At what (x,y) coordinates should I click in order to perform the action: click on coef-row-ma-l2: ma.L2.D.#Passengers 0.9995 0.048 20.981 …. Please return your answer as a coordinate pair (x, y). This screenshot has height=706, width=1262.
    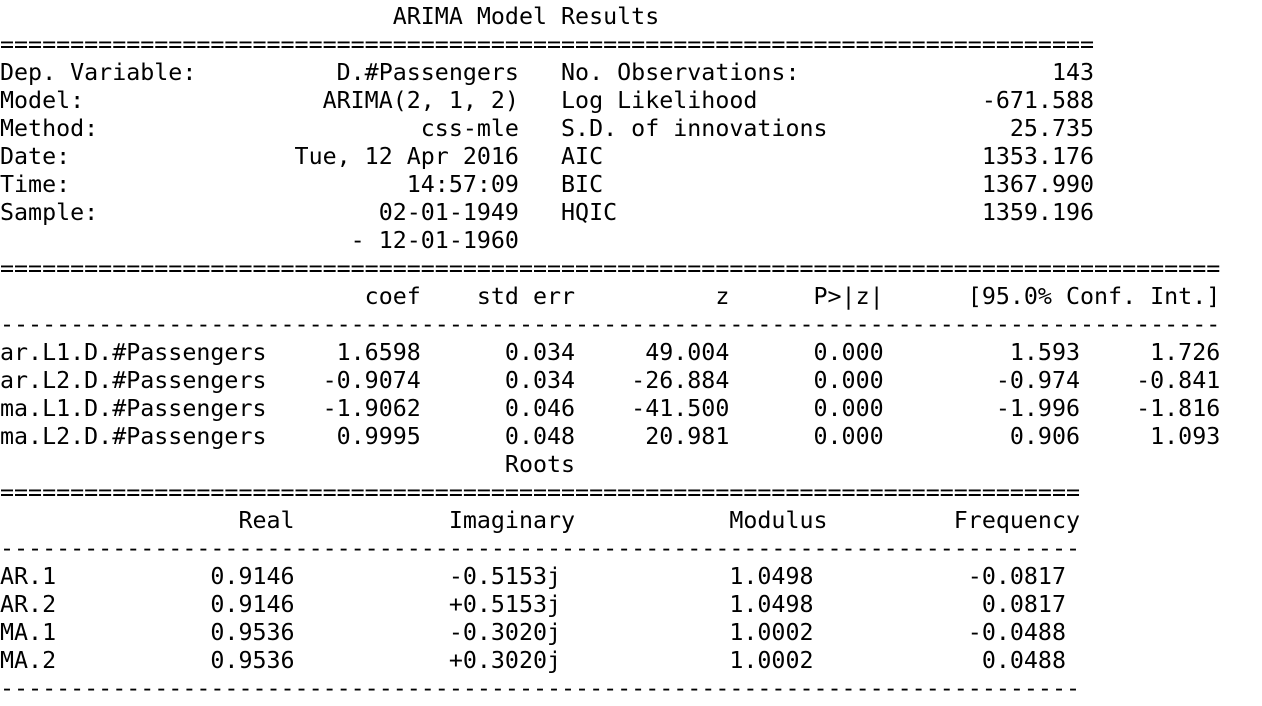
    Looking at the image, I should click on (610, 436).